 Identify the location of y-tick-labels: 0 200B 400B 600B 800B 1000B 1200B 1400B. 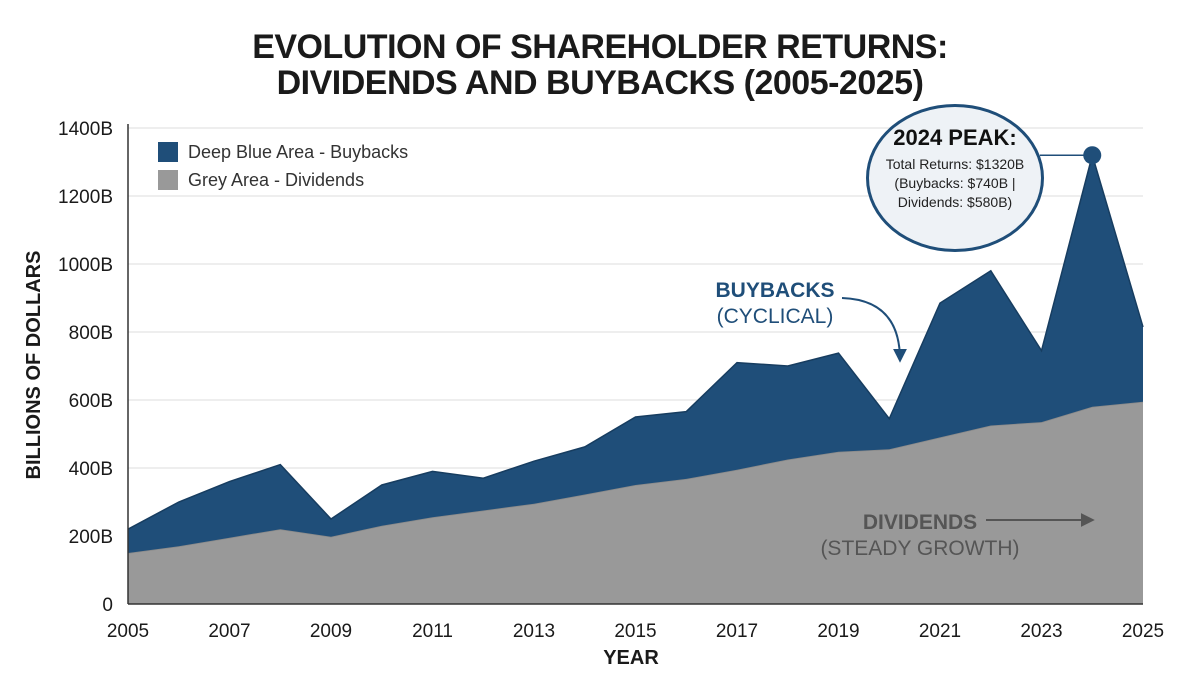
(85, 367).